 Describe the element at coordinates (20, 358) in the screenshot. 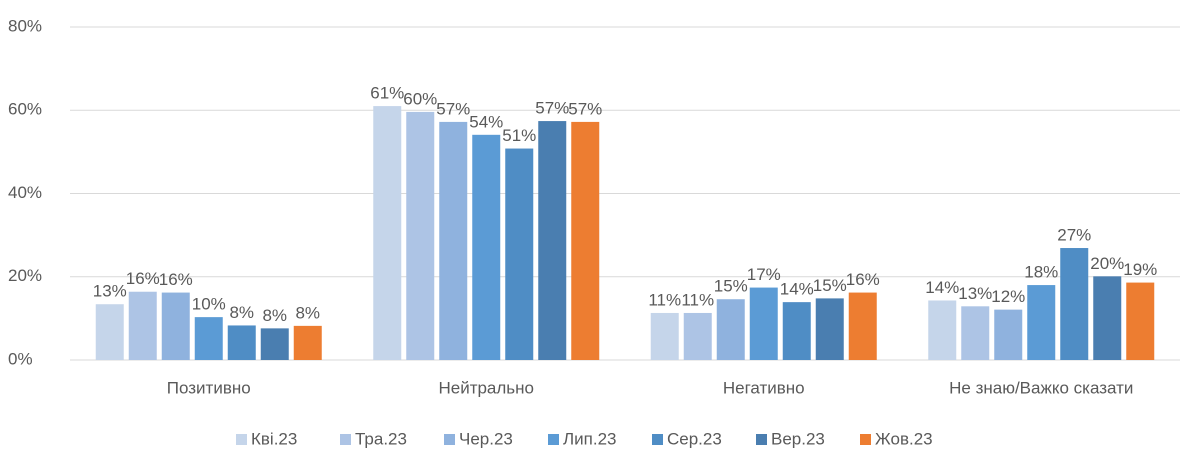

I see `y-tick-label: 0%` at that location.